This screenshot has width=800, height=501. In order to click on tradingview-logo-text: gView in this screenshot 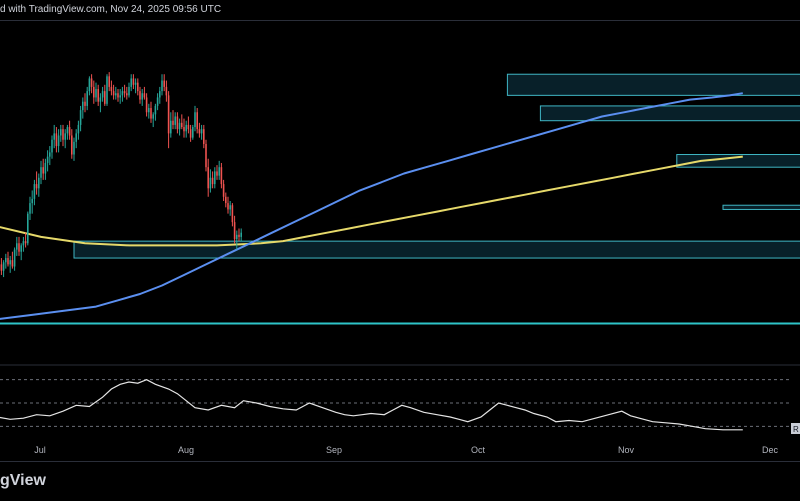, I will do `click(23, 481)`.